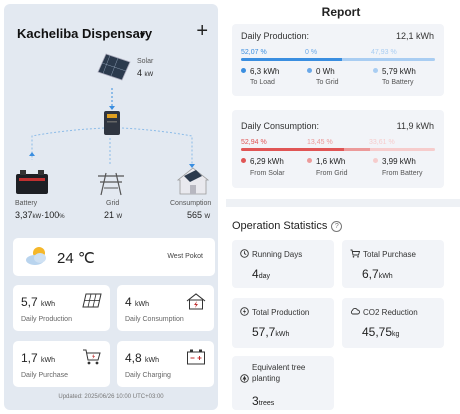 Image resolution: width=460 pixels, height=414 pixels. I want to click on daily-purchase-tile: 1,7 kWh Daily Purchase, so click(61, 364).